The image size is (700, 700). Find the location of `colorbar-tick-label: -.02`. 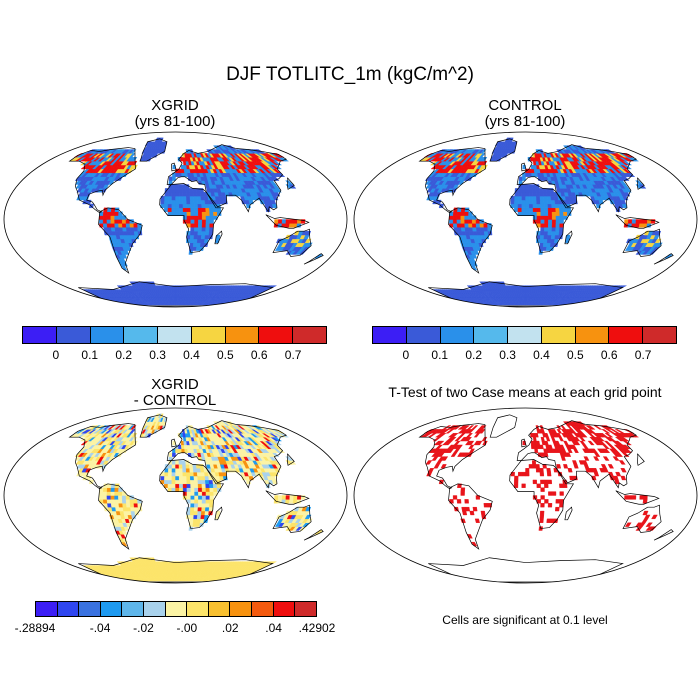

colorbar-tick-label: -.02 is located at coordinates (143, 628).